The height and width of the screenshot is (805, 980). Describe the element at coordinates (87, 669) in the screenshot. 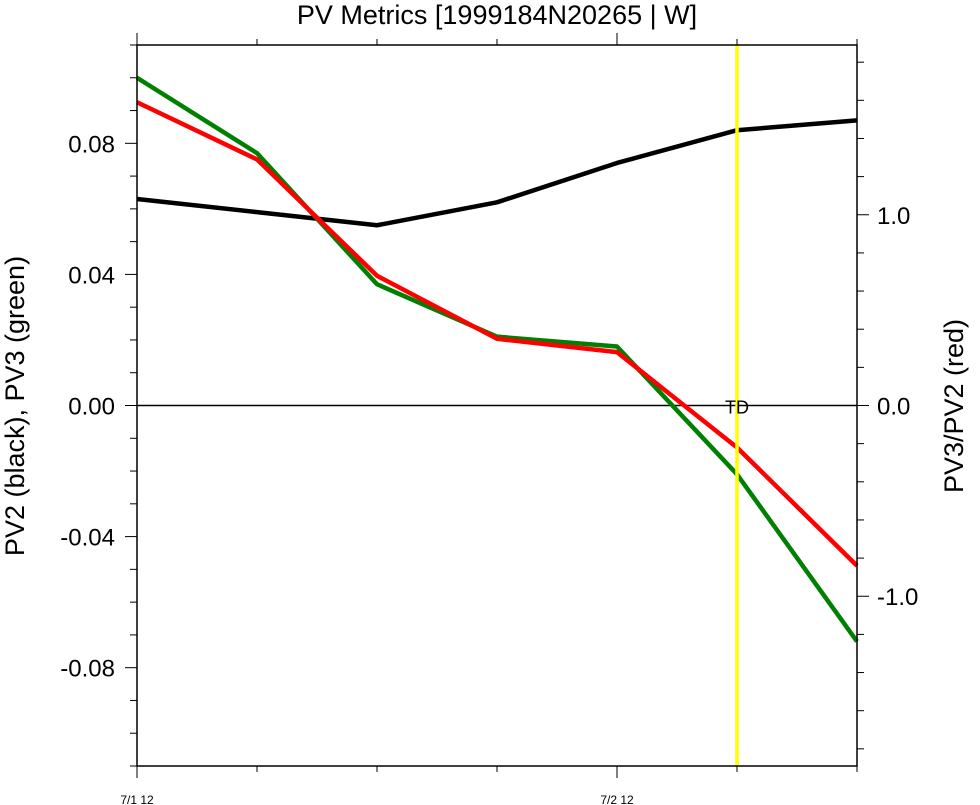

I see `y-left-tick-label: -0.08` at that location.